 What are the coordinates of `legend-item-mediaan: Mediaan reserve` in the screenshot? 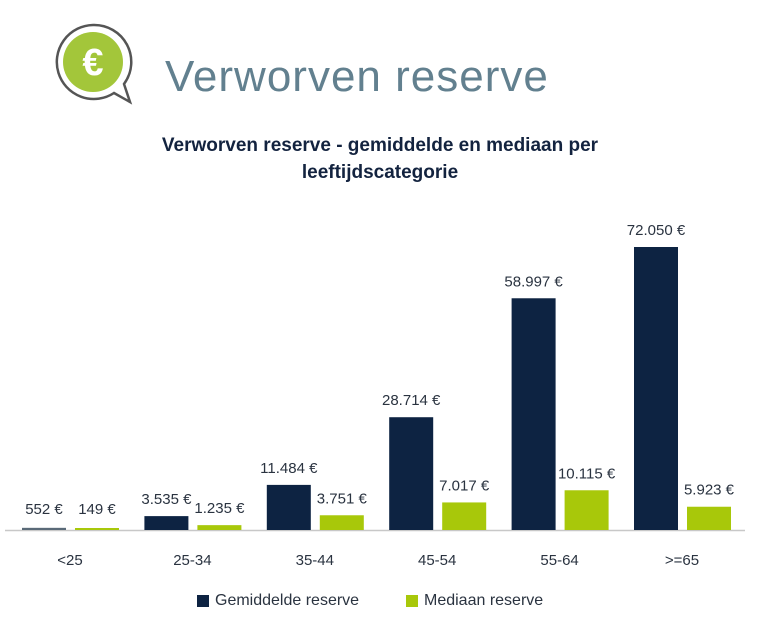 It's located at (474, 601).